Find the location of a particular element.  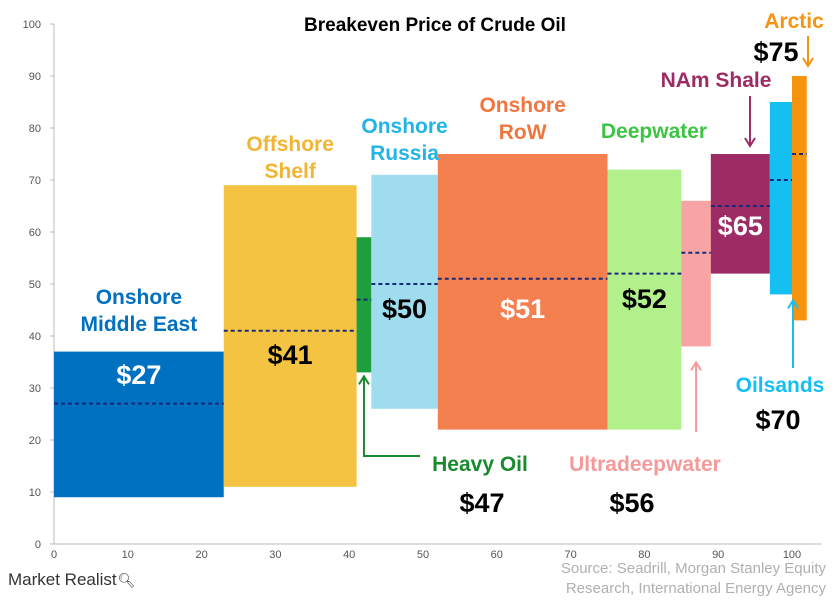

nam-shale-arrowhead is located at coordinates (750, 142).